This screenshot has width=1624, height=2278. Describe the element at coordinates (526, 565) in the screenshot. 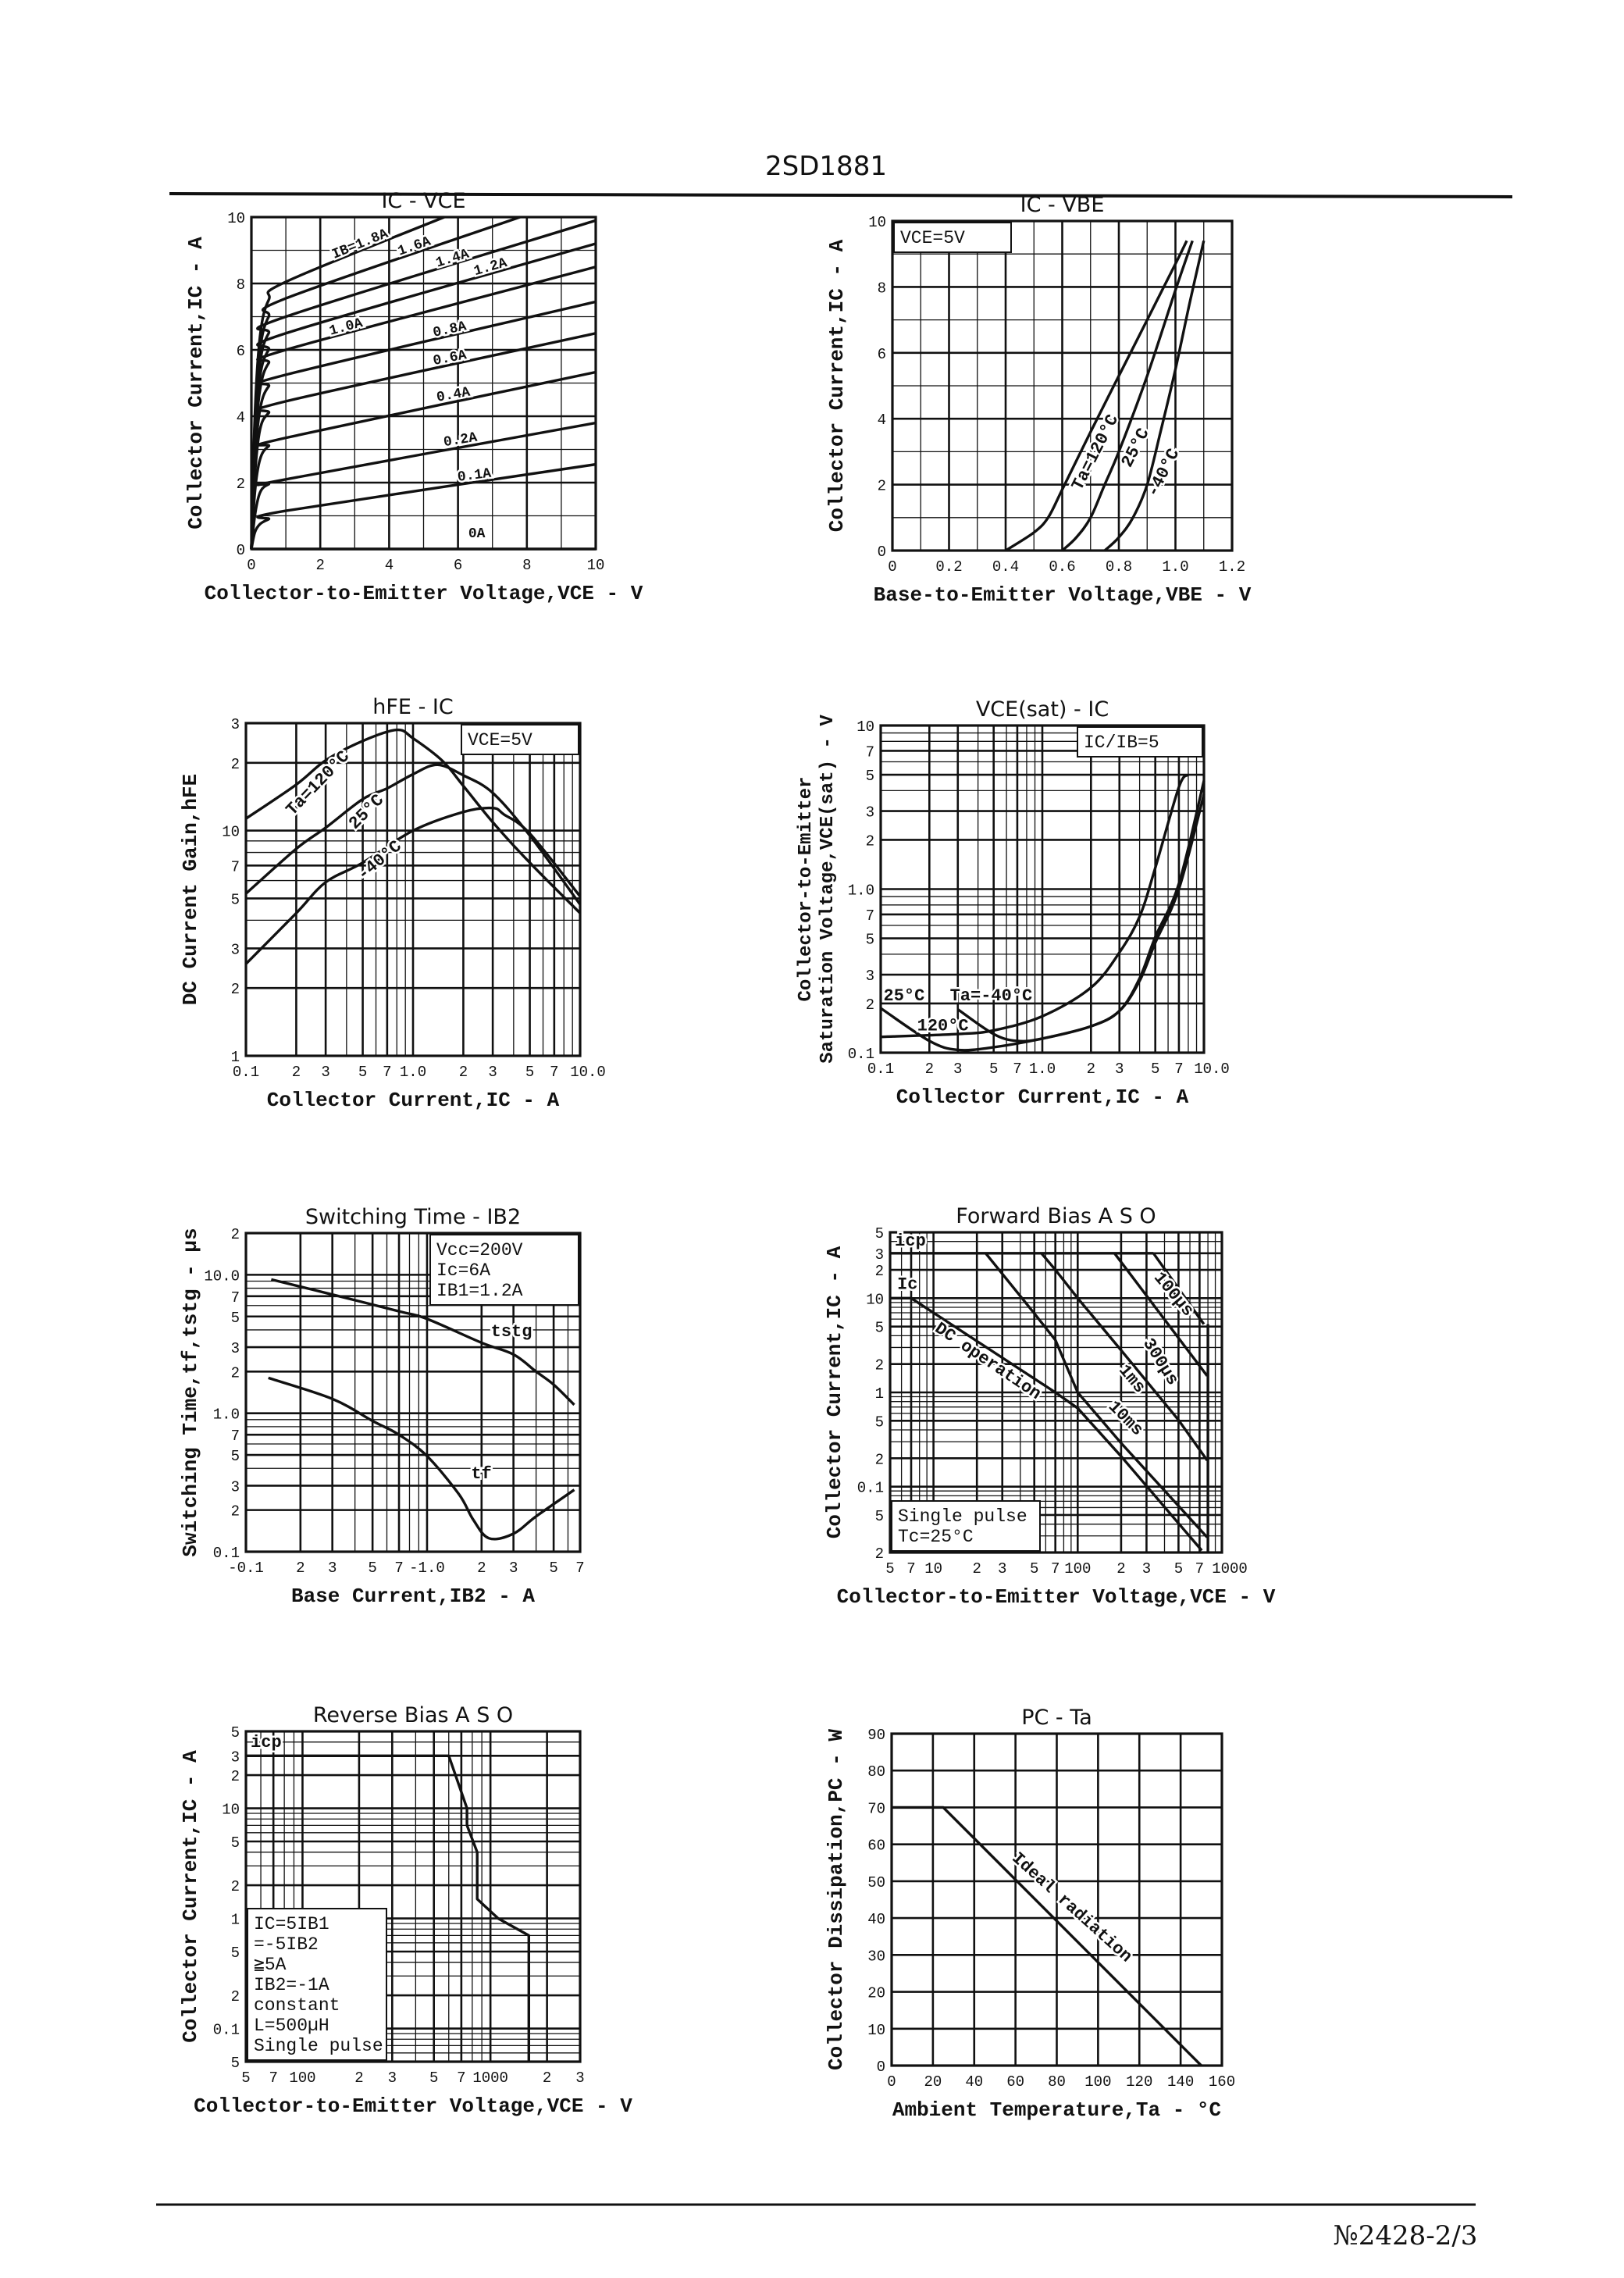

I see `x-tick-label: 8` at that location.